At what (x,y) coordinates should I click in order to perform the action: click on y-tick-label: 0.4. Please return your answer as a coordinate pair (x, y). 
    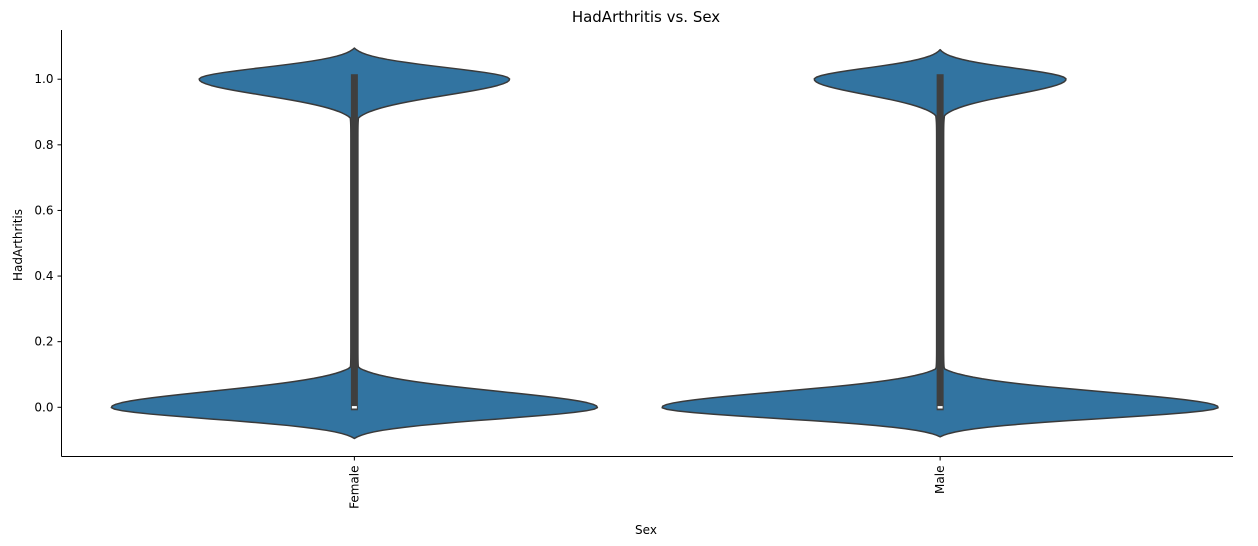
    Looking at the image, I should click on (43, 276).